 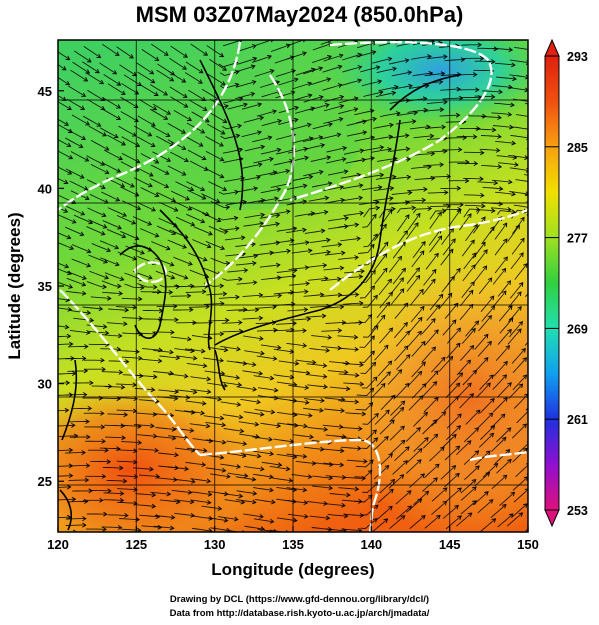 I want to click on colorbar-tick-label: 253, so click(x=577, y=511).